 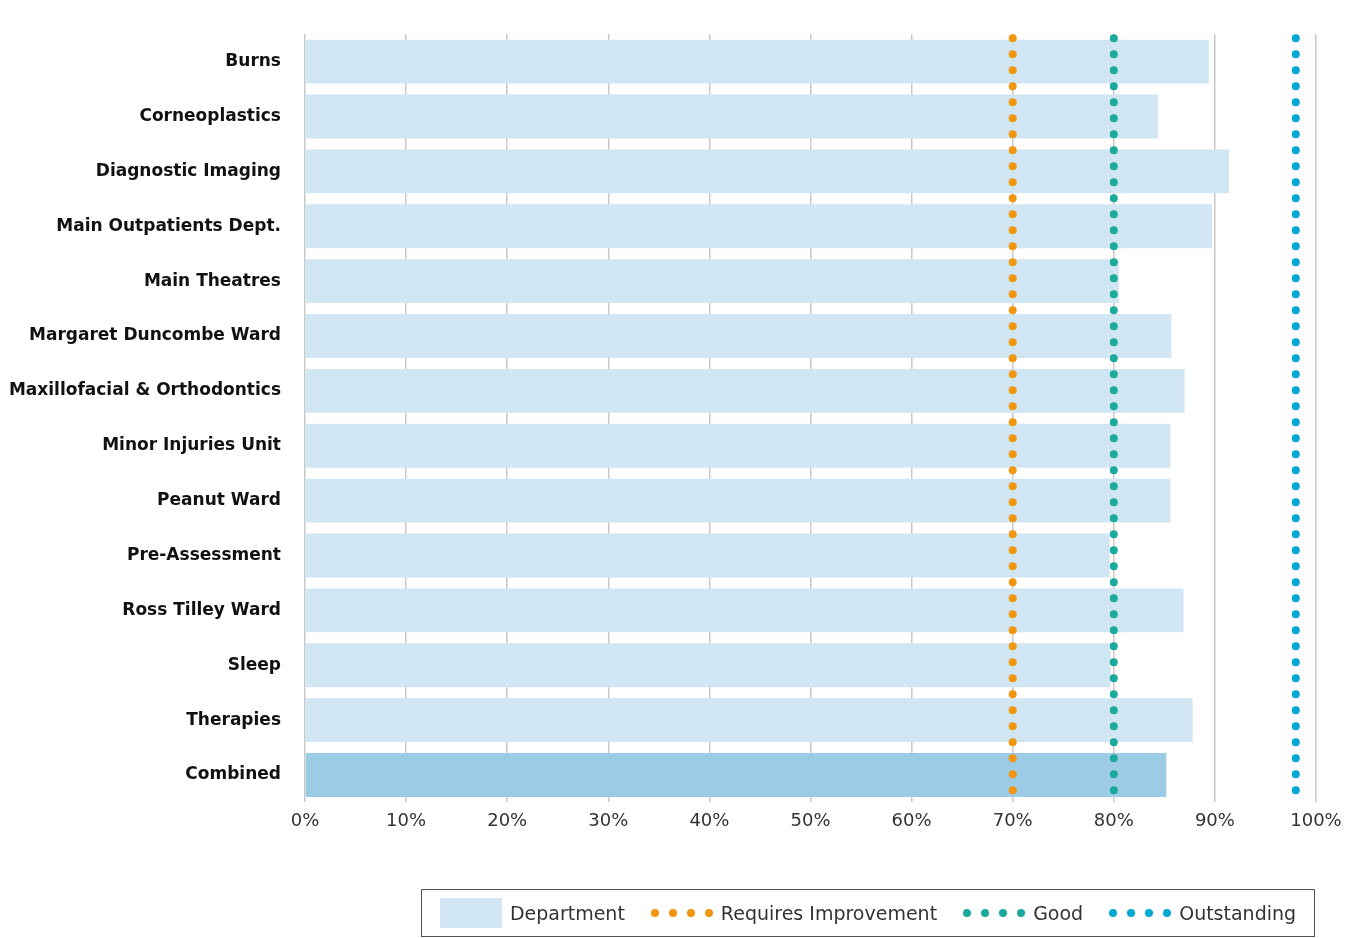 I want to click on y-tick-label: Ross Tilley Ward, so click(x=201, y=608).